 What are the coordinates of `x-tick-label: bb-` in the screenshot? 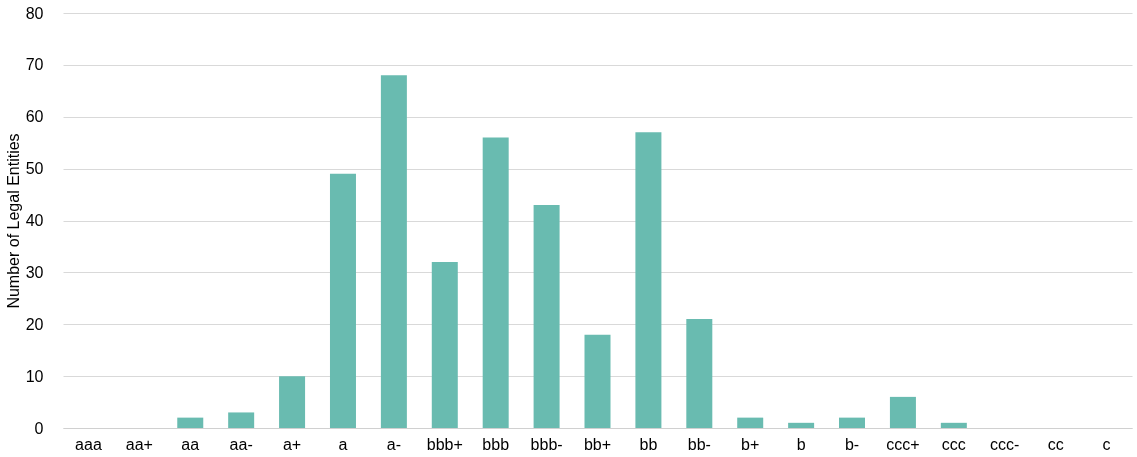 It's located at (699, 444).